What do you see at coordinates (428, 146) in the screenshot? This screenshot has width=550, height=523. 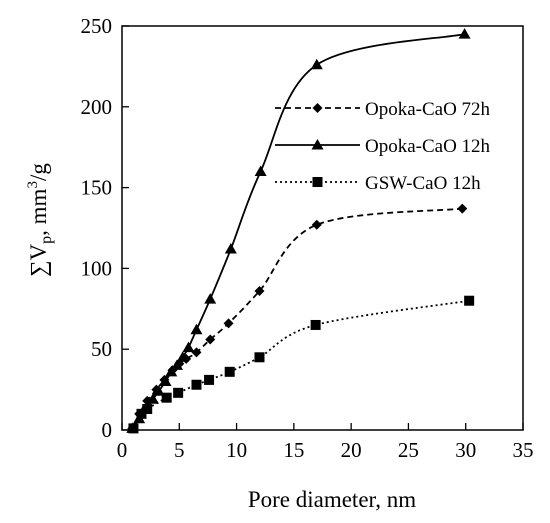 I see `legend-label: Opoka-CaO 12h` at bounding box center [428, 146].